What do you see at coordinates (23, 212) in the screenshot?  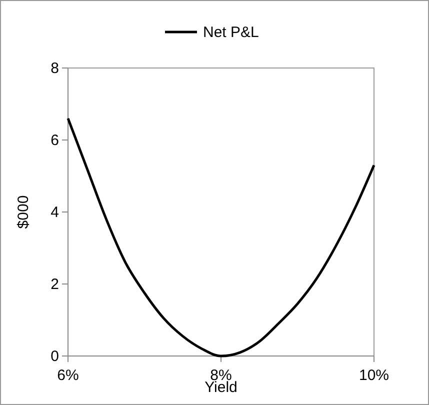 I see `y-axis-title: $000` at bounding box center [23, 212].